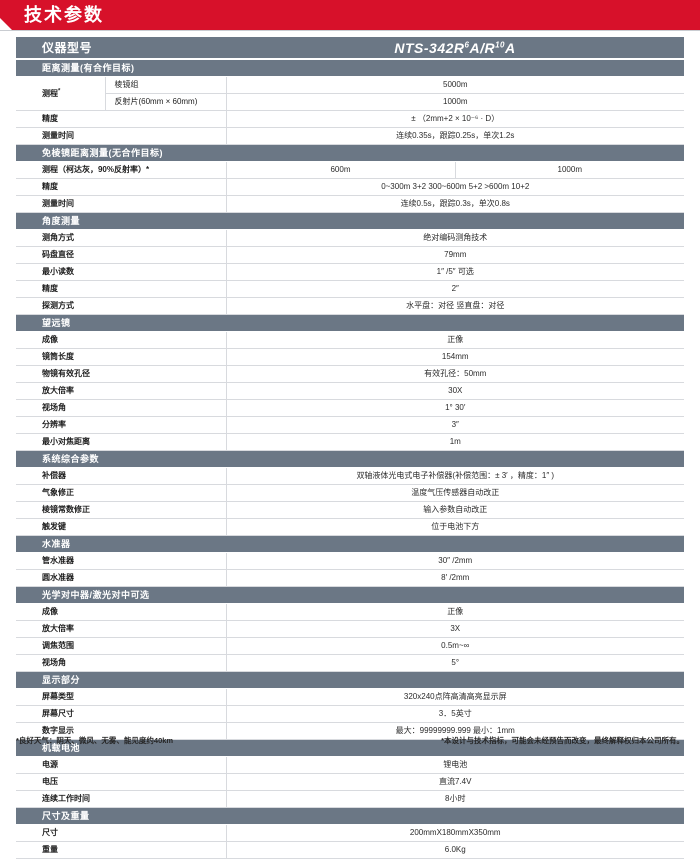 The height and width of the screenshot is (859, 700). I want to click on section-title: 光学对中器/激光对中可选, so click(349, 595).